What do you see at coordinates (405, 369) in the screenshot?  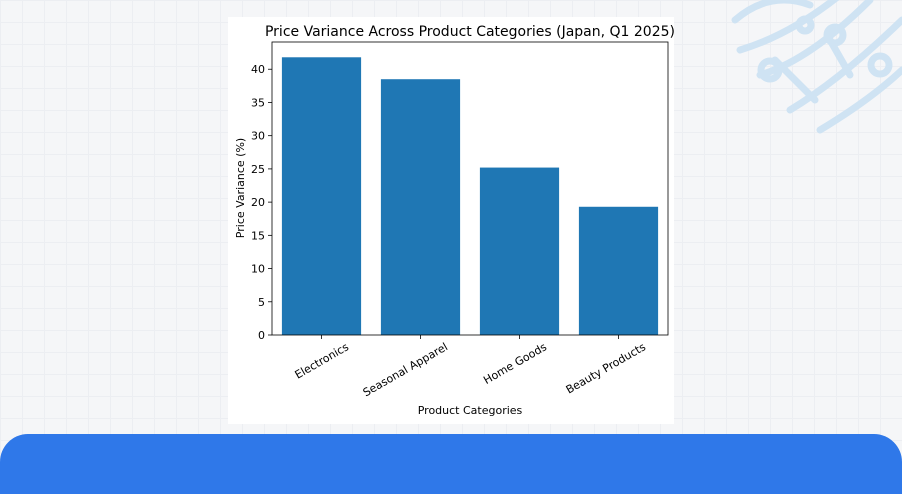 I see `x-tick-label: Seasonal Apparel` at bounding box center [405, 369].